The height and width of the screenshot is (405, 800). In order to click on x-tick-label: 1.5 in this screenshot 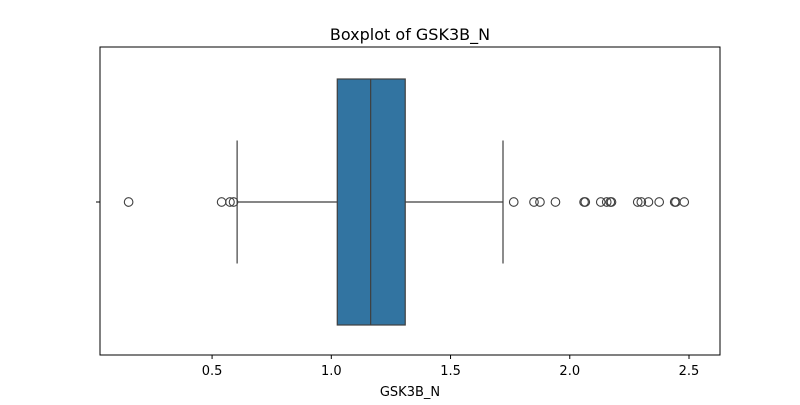, I will do `click(450, 371)`.